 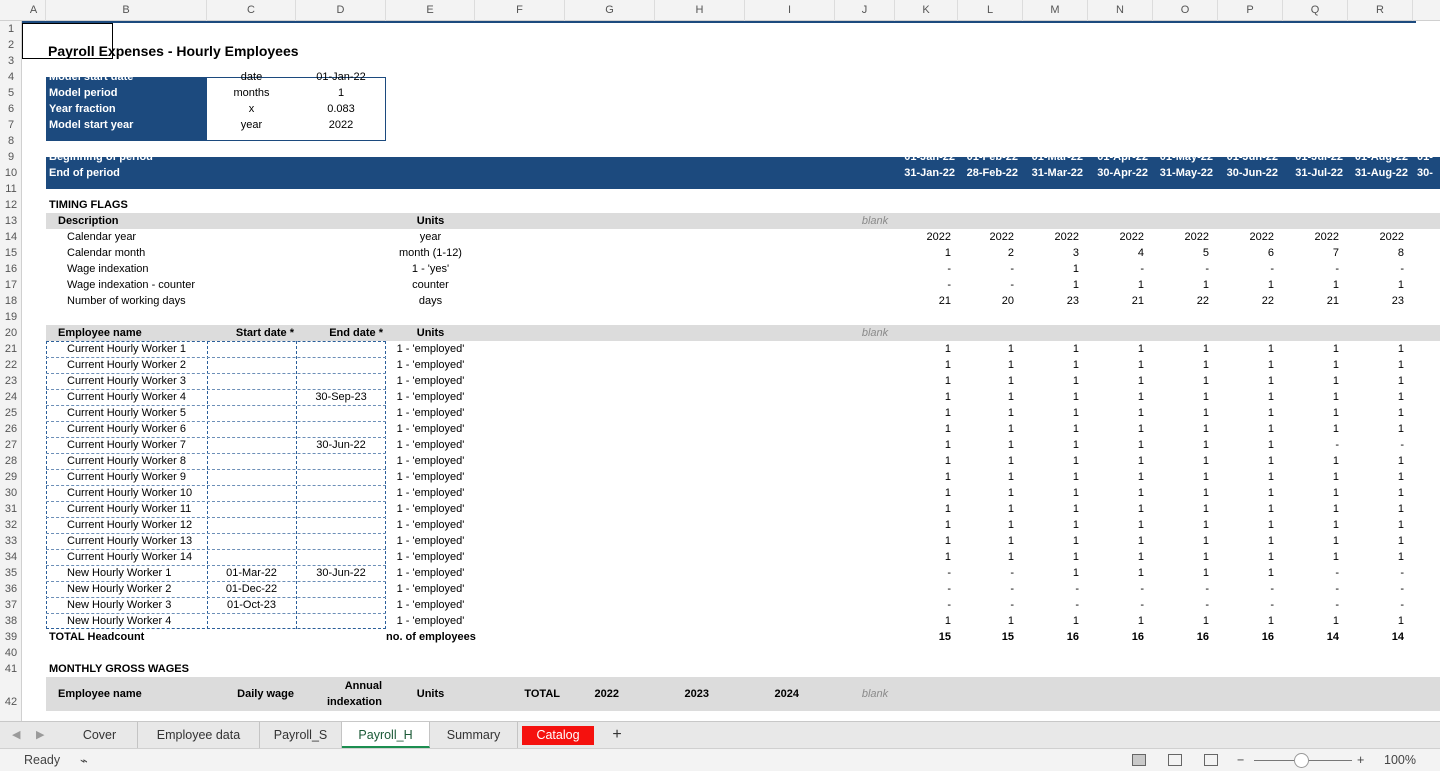 I want to click on row-header-4: 4, so click(x=11, y=77).